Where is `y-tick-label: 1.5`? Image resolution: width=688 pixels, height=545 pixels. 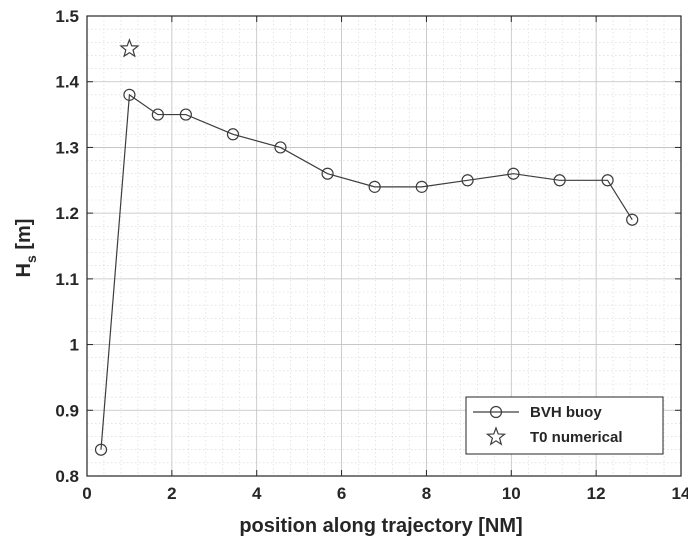 y-tick-label: 1.5 is located at coordinates (67, 16).